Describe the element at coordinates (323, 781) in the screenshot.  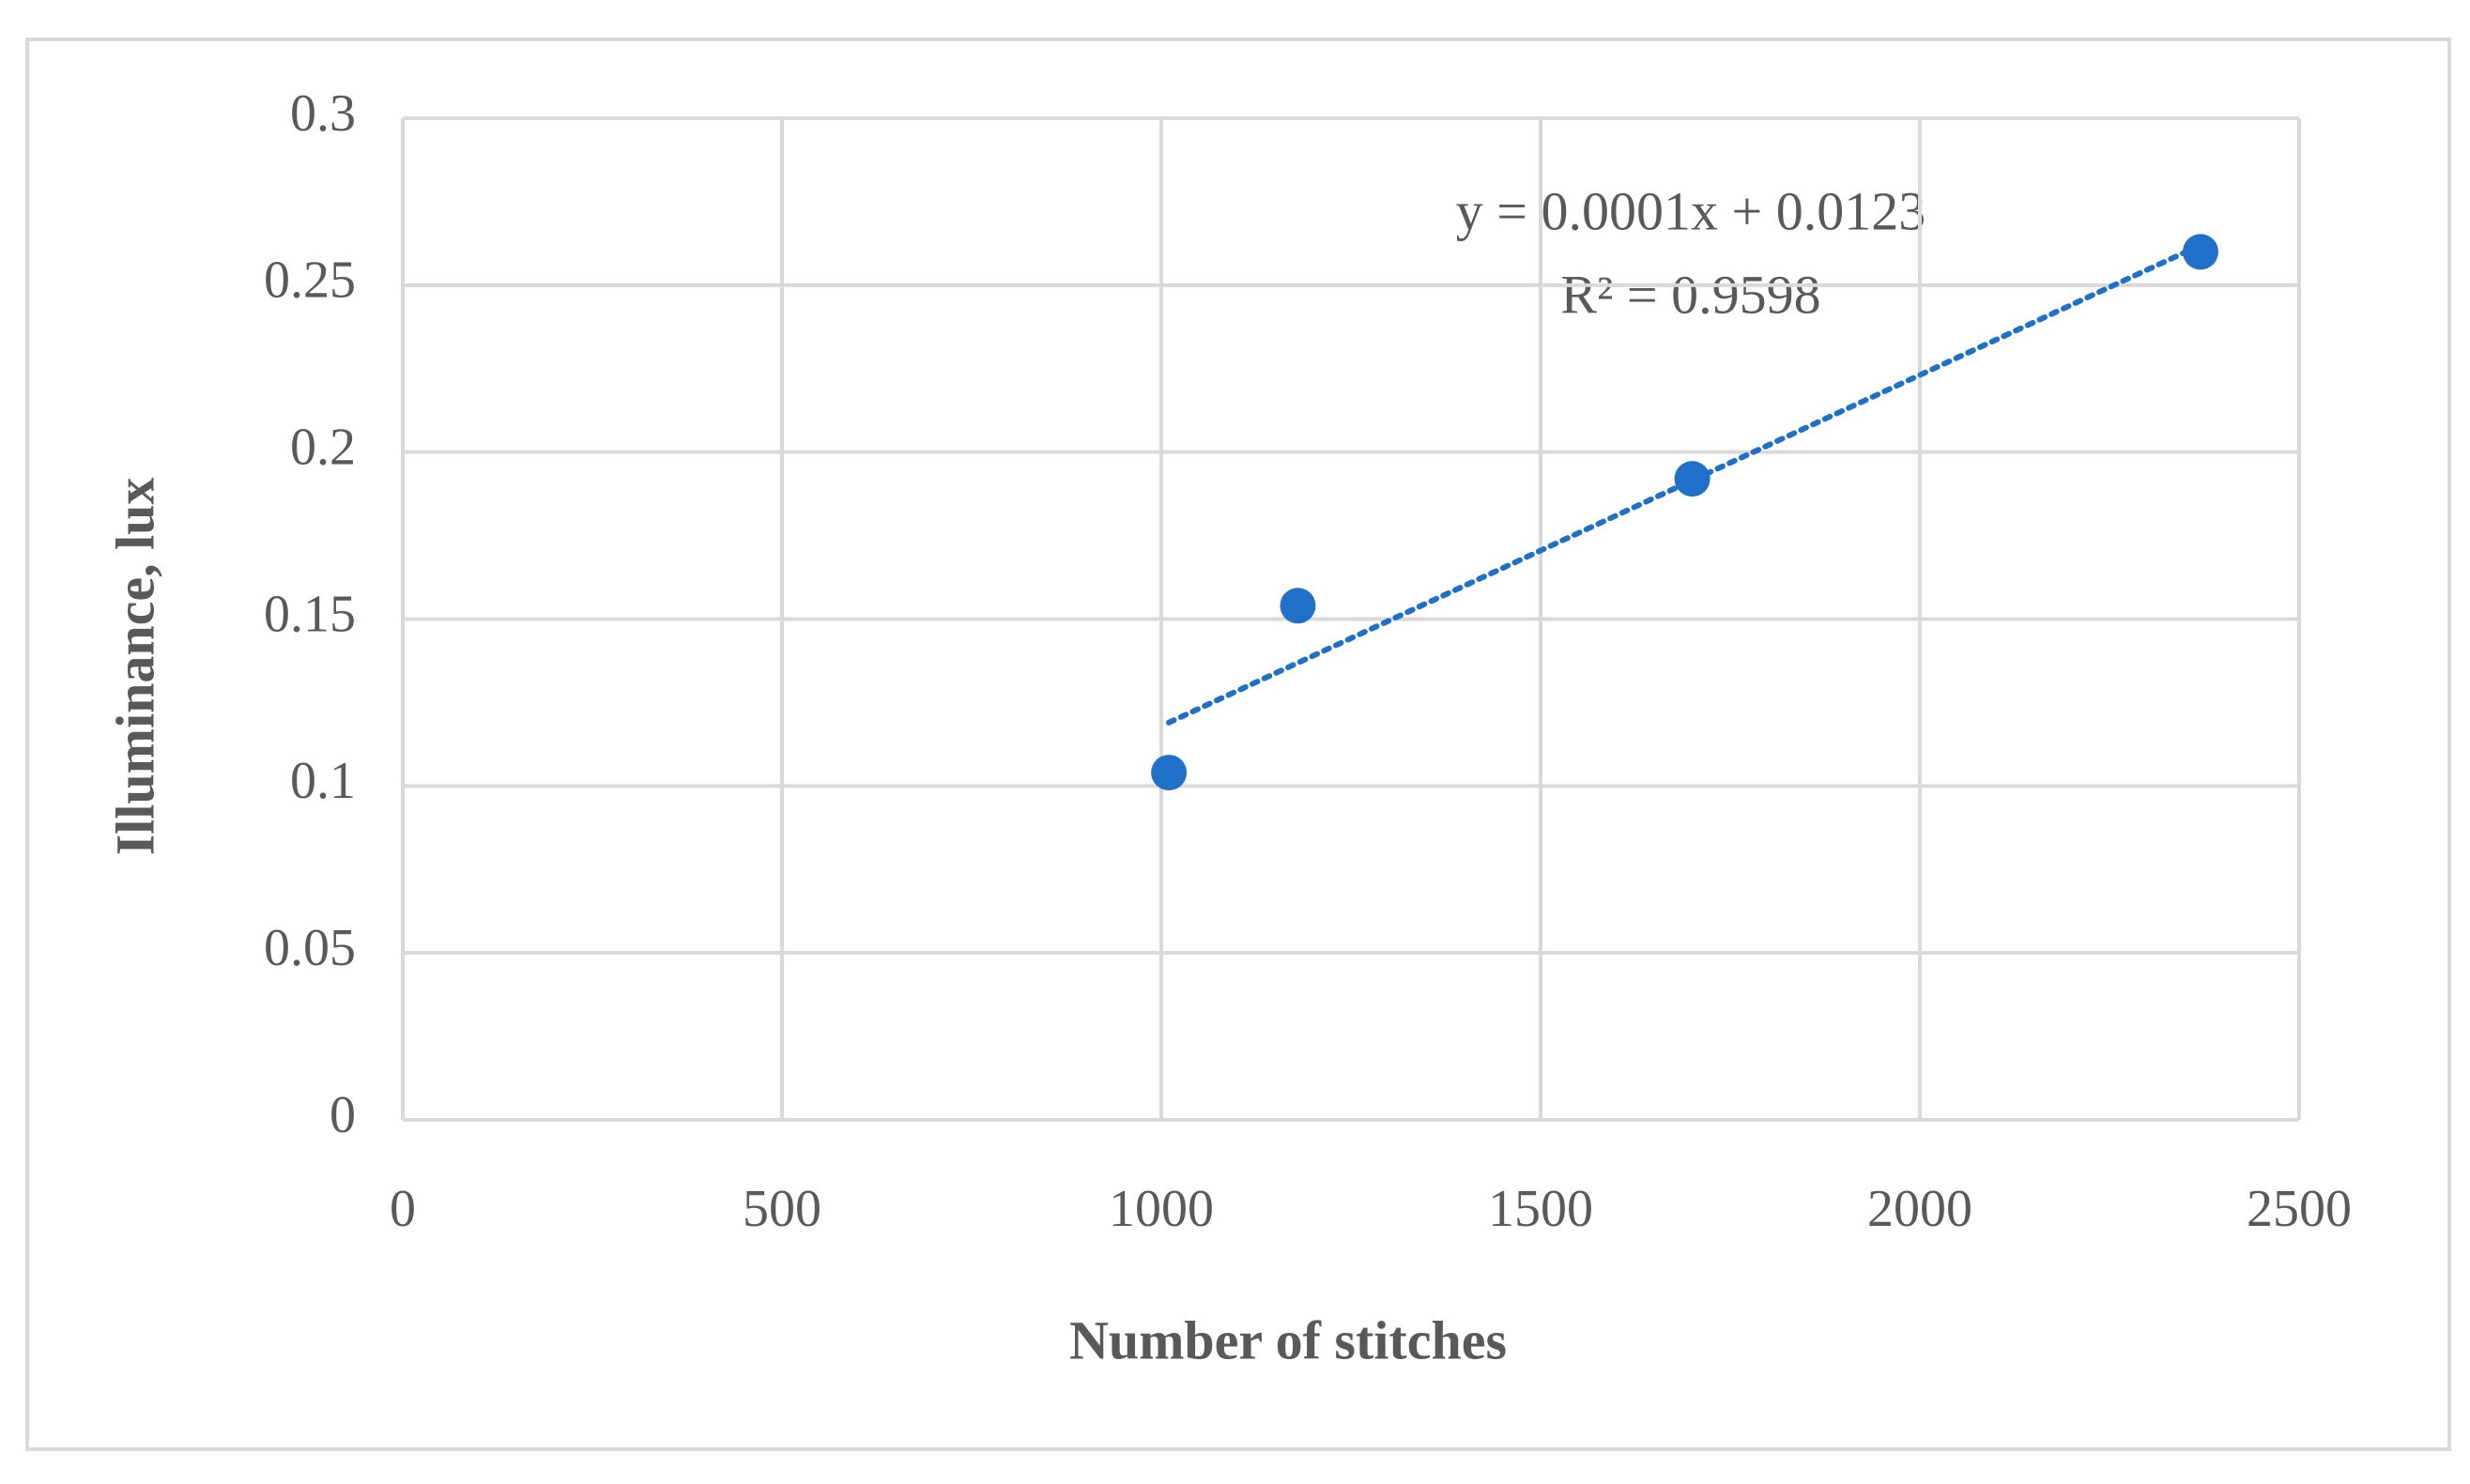
I see `y-tick-label: 0.1` at that location.